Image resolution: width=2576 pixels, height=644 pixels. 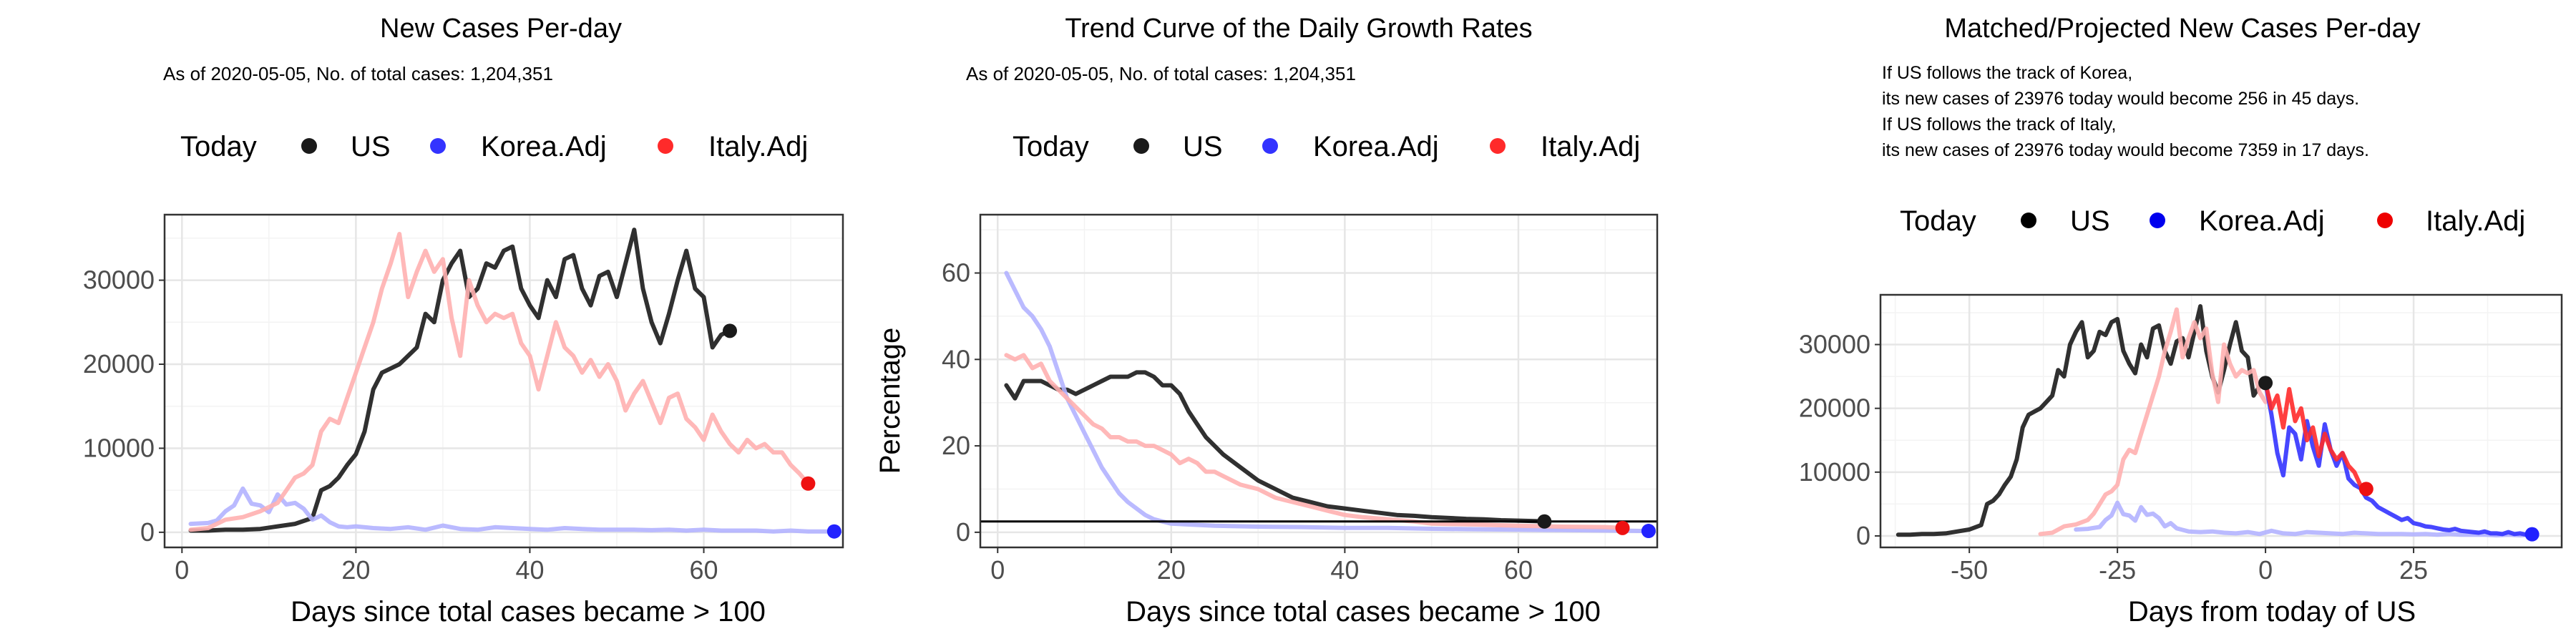 What do you see at coordinates (2153, 422) in the screenshot?
I see `series-line-italy-adj-matched-` at bounding box center [2153, 422].